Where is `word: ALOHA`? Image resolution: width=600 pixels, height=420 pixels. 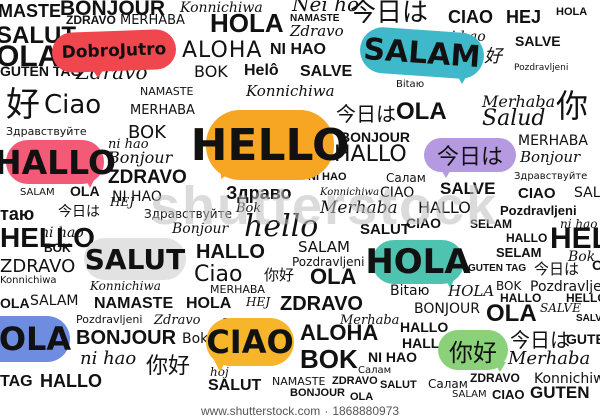 word: ALOHA is located at coordinates (222, 50).